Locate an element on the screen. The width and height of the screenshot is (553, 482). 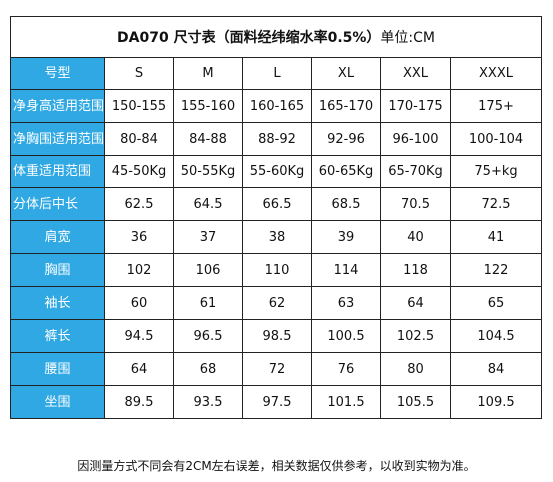
row-label: 胸围 is located at coordinates (57, 270).